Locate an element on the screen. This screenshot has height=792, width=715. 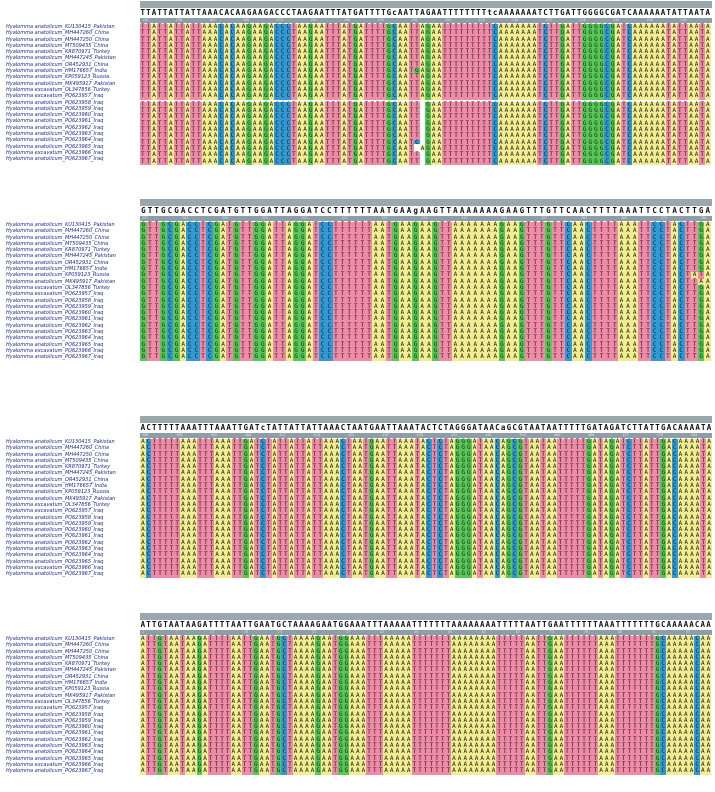
consensus-base: t is located at coordinates (489, 12).